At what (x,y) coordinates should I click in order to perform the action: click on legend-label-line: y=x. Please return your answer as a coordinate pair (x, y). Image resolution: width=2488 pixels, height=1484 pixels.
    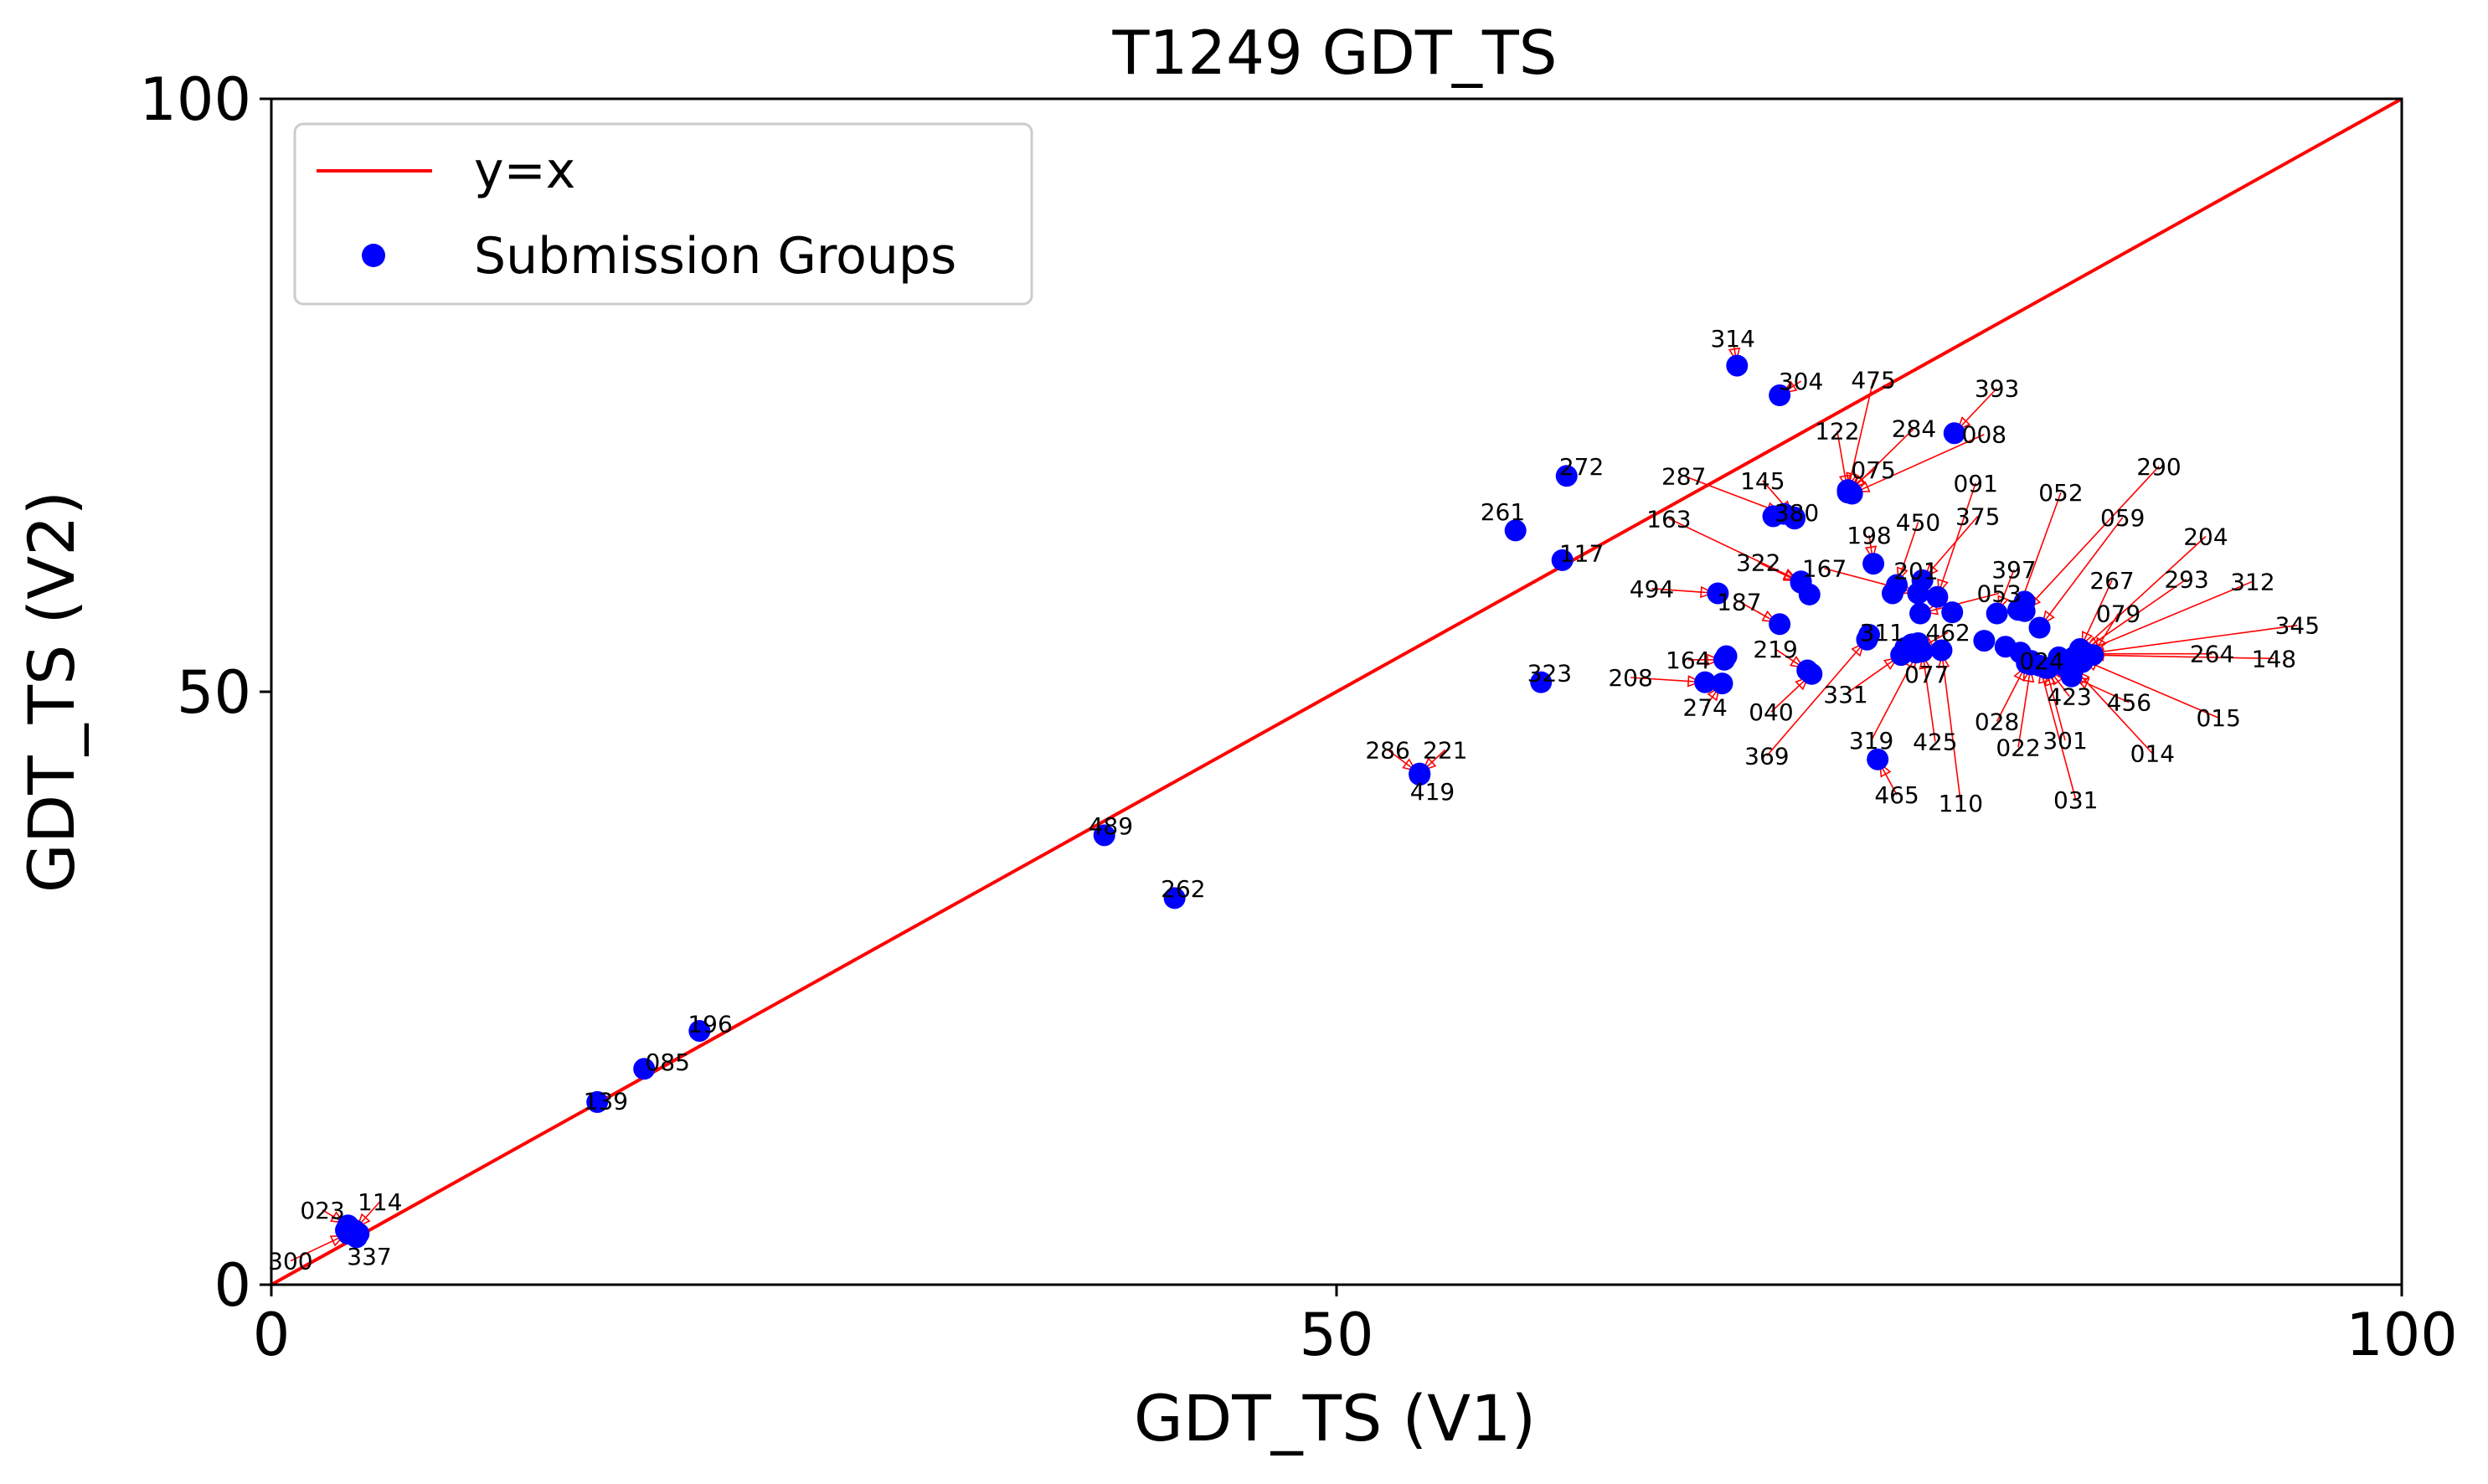
    Looking at the image, I should click on (525, 171).